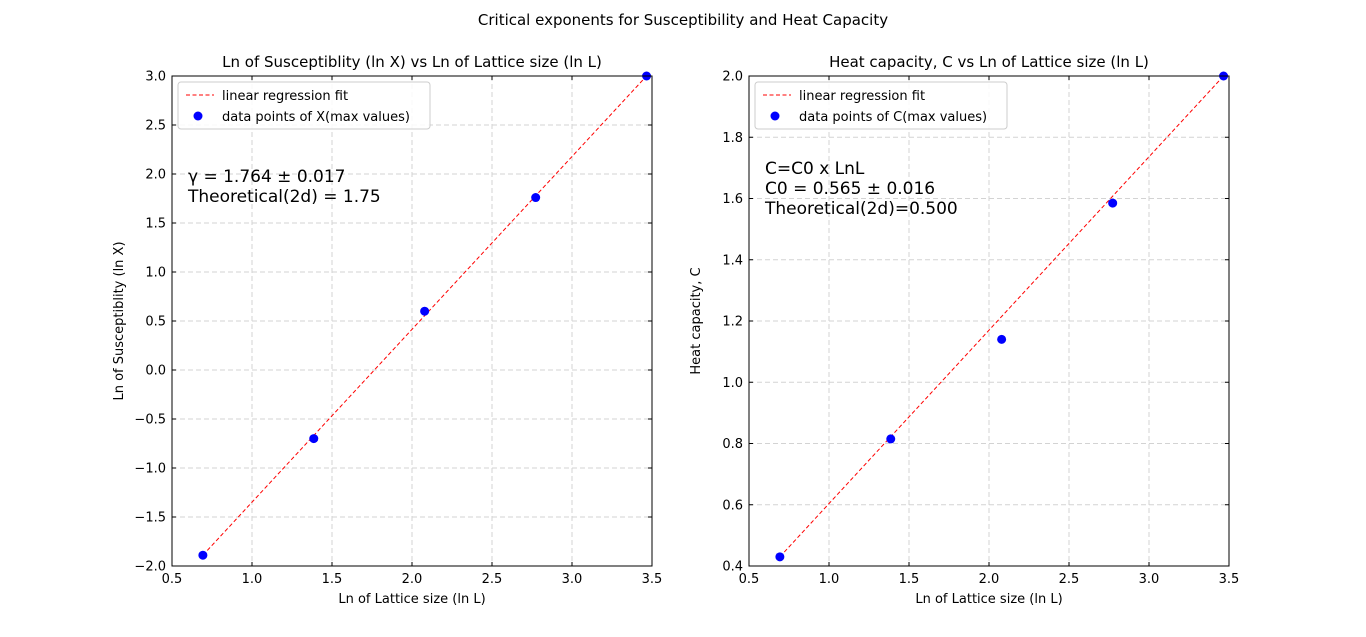 The width and height of the screenshot is (1366, 637). I want to click on y-tick-label: 1.5, so click(155, 224).